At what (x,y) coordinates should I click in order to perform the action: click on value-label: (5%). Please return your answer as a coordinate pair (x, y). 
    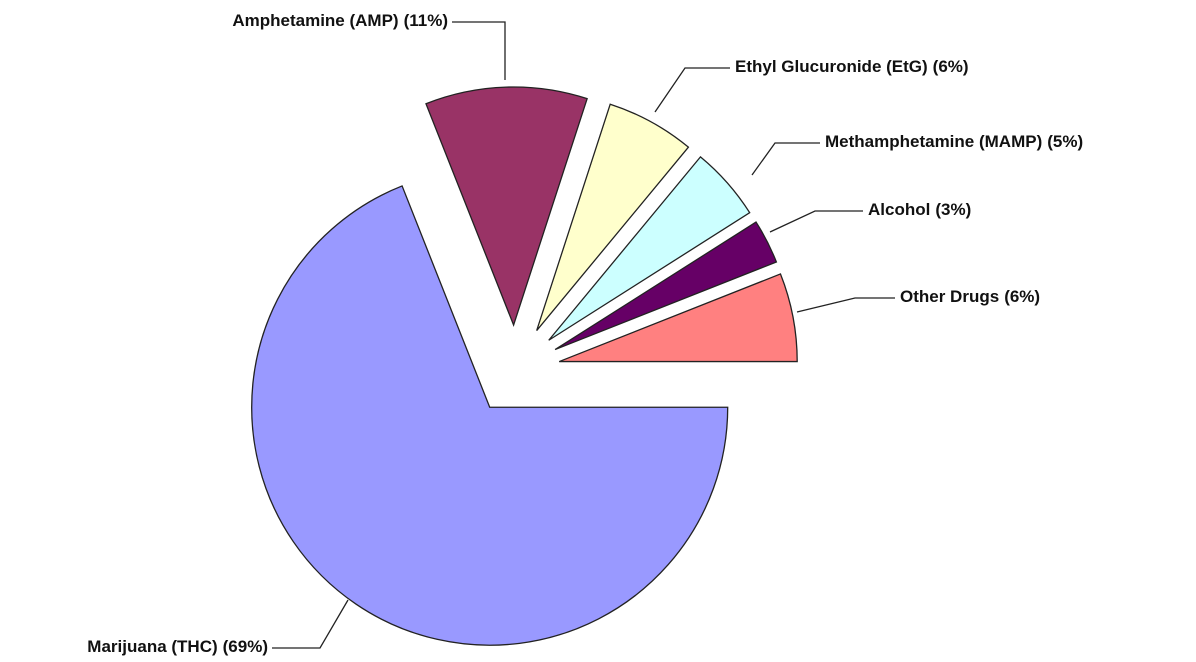
    Looking at the image, I should click on (1065, 141).